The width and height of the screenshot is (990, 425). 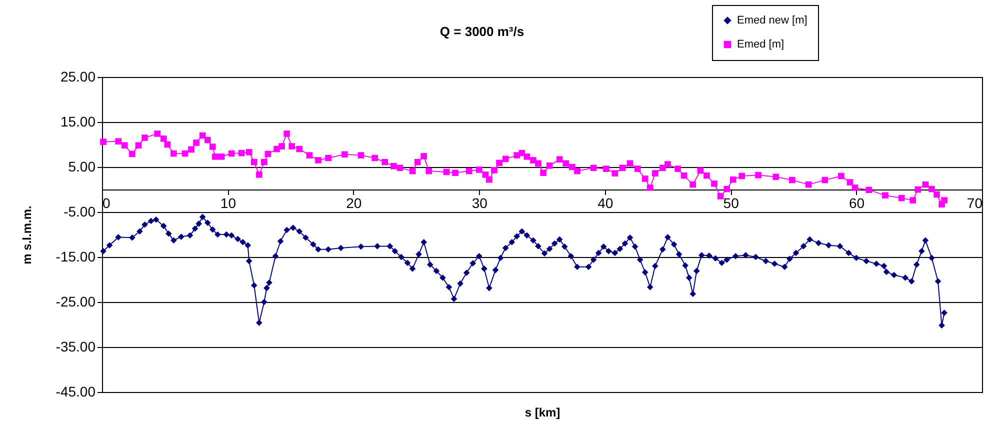 I want to click on x-axis-title: s [km], so click(x=542, y=413).